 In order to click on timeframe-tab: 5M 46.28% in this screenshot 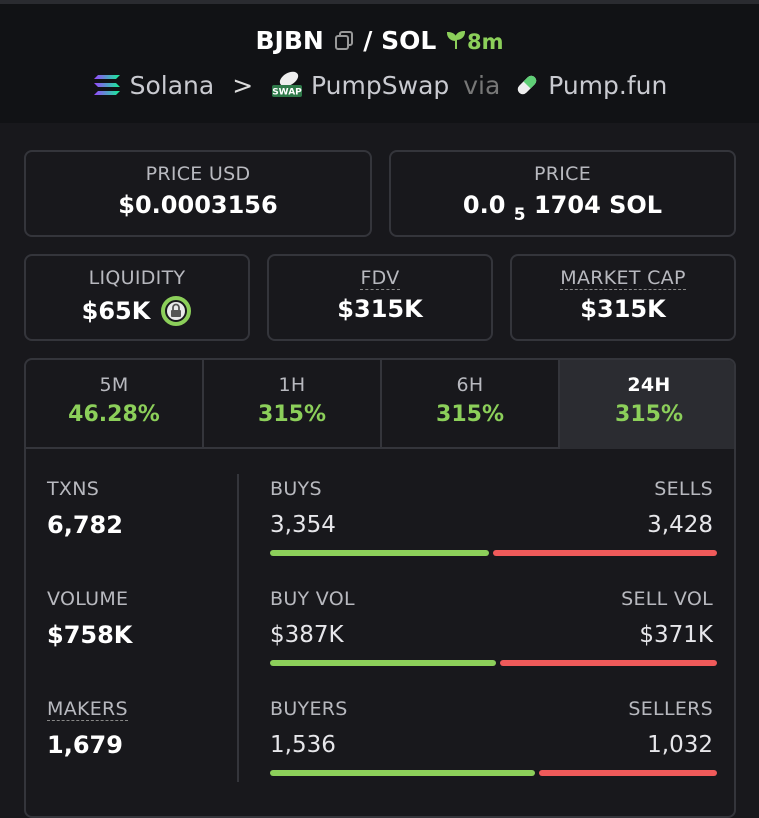, I will do `click(115, 404)`.